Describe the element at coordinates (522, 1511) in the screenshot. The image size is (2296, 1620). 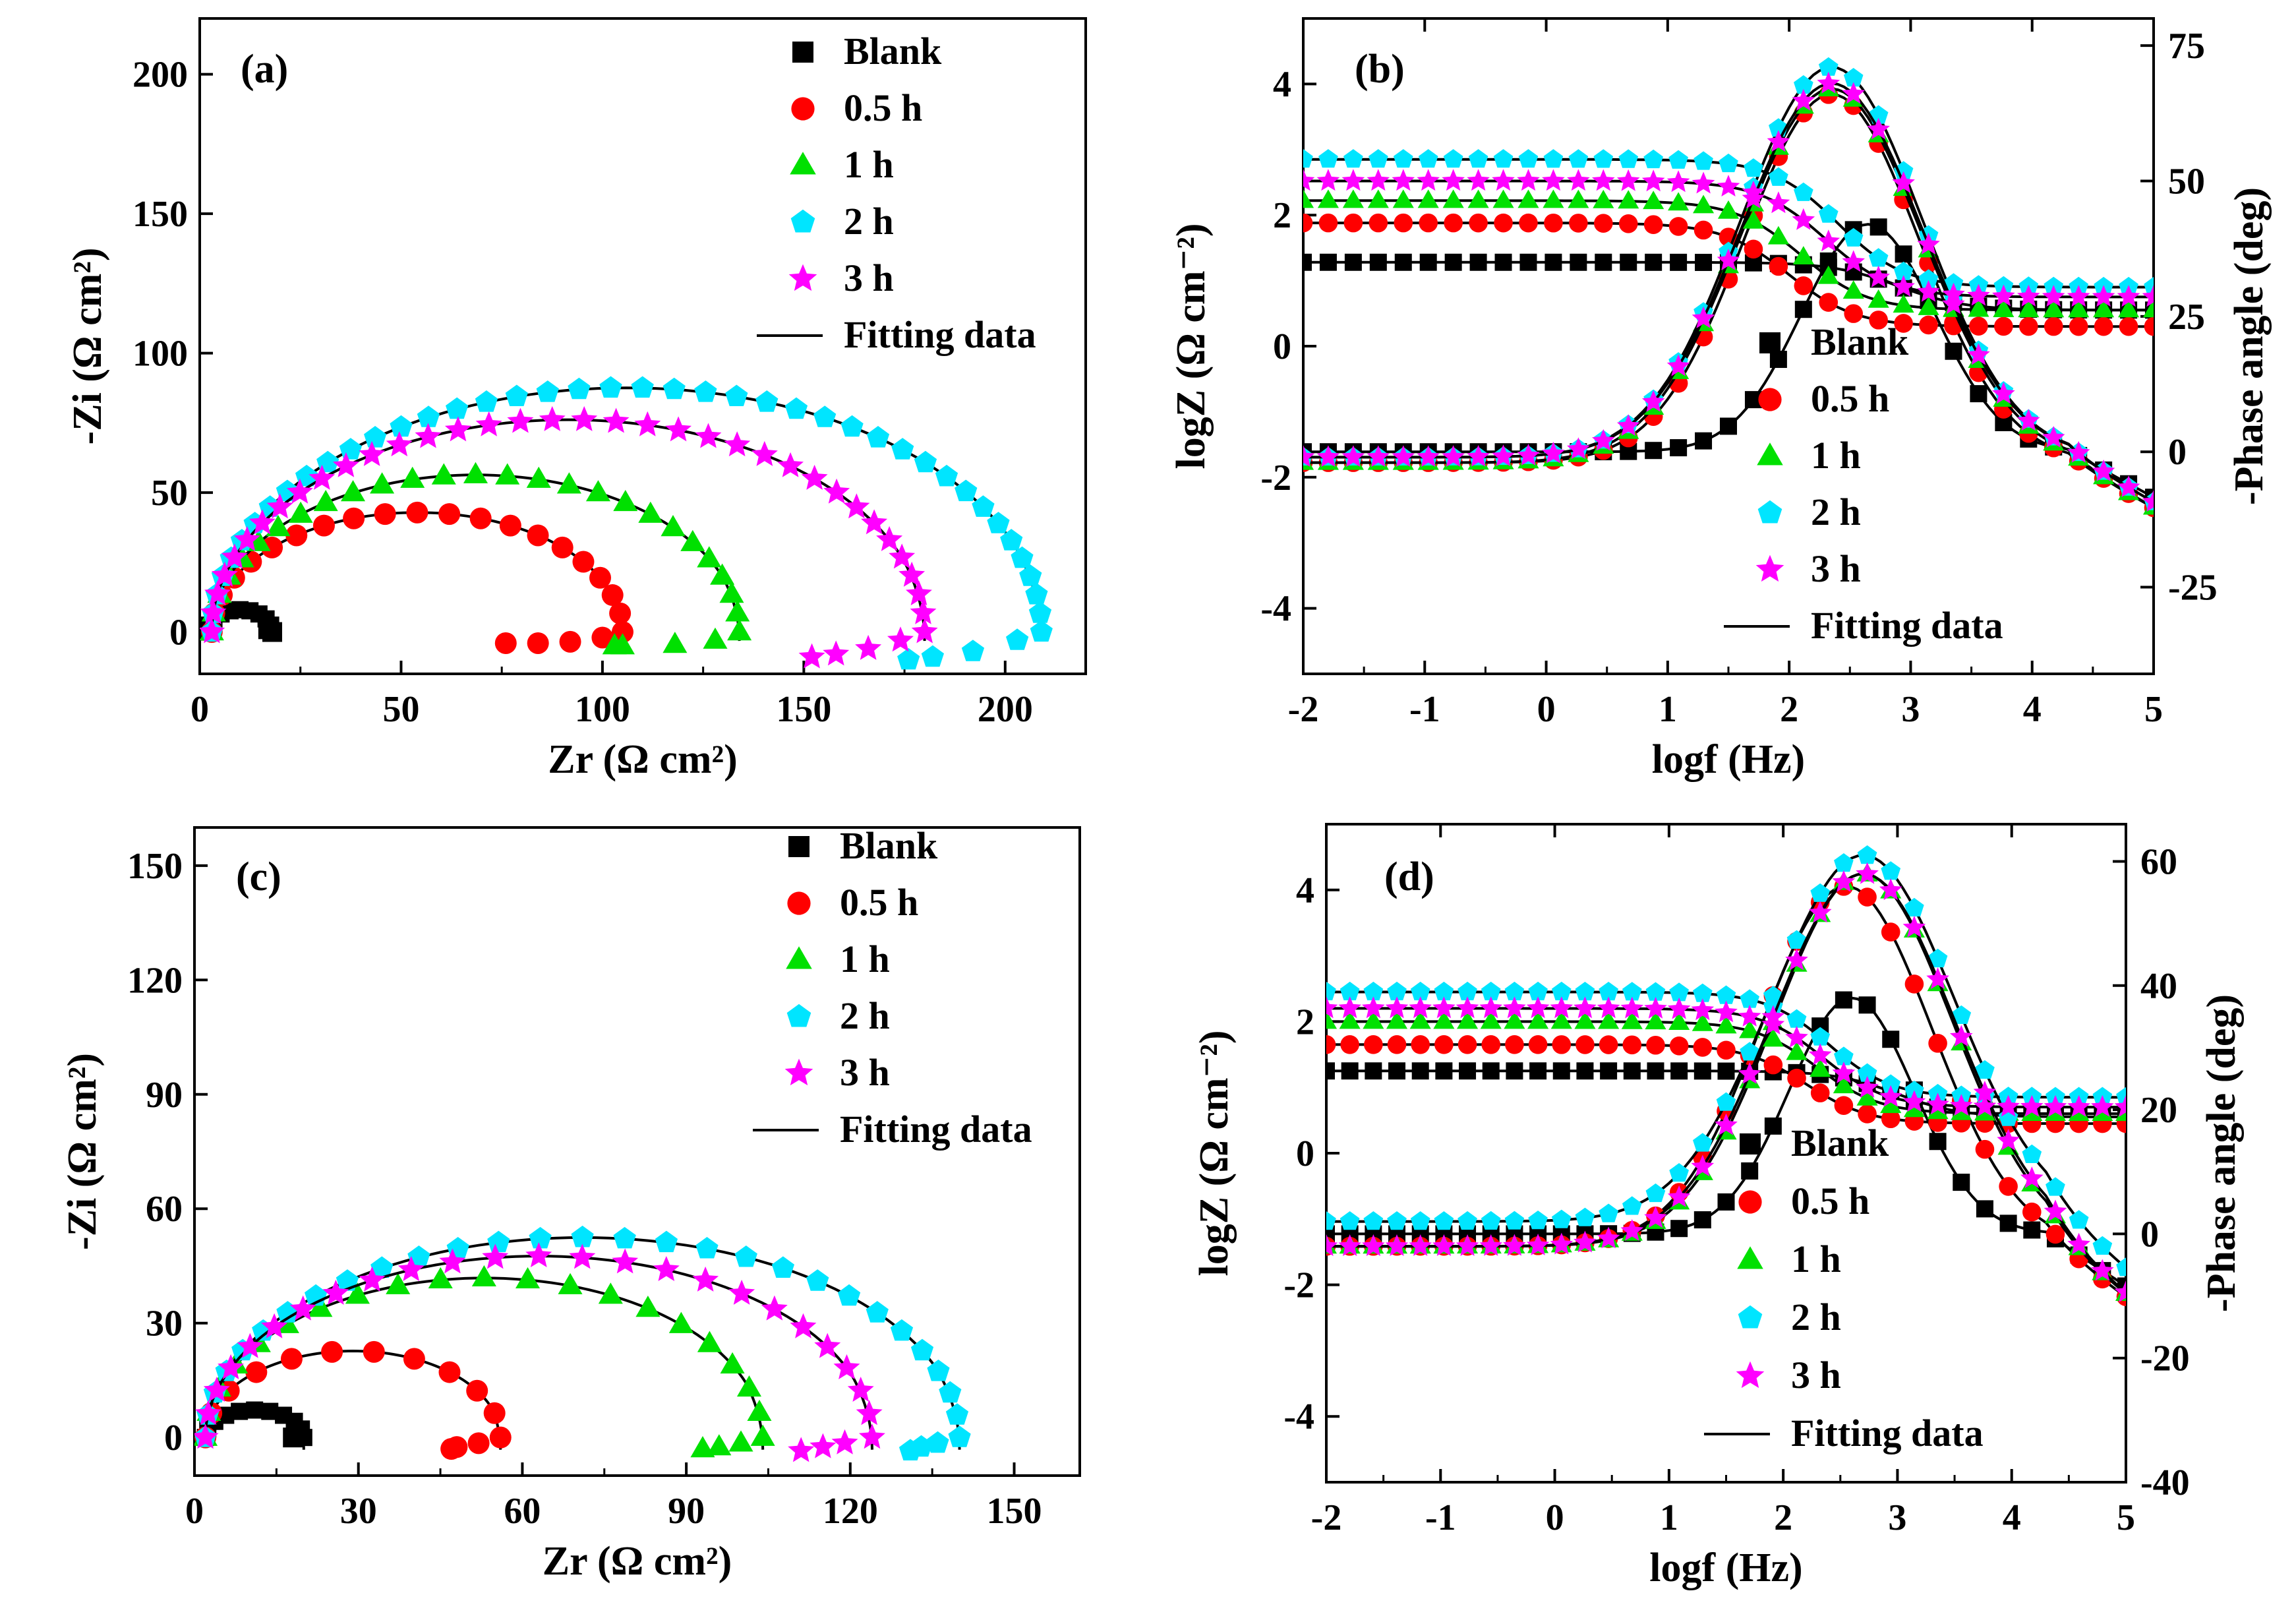
I see `x-tick-label: 60` at that location.